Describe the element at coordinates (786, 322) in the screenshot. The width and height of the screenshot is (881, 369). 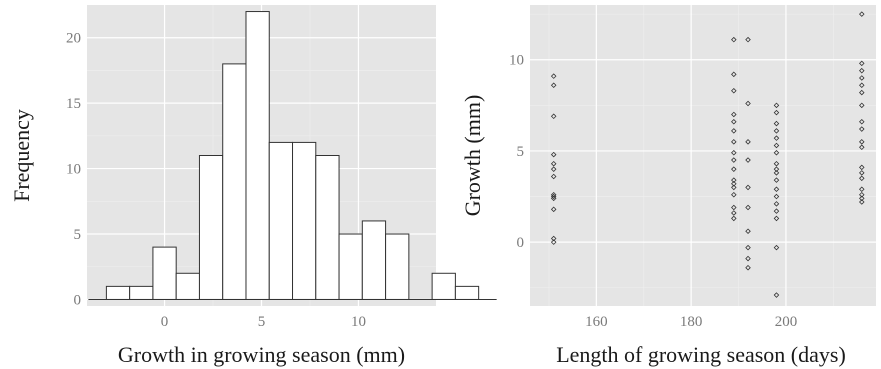
I see `scatter-x-tick-label: 200` at that location.